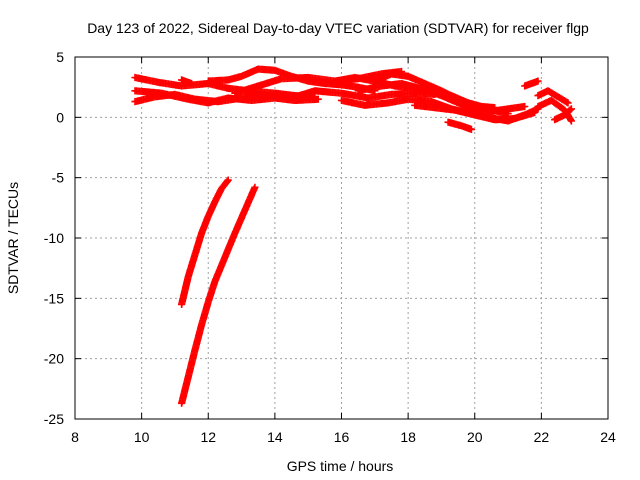 The image size is (640, 480). What do you see at coordinates (54, 359) in the screenshot?
I see `y-tick-label: -20` at bounding box center [54, 359].